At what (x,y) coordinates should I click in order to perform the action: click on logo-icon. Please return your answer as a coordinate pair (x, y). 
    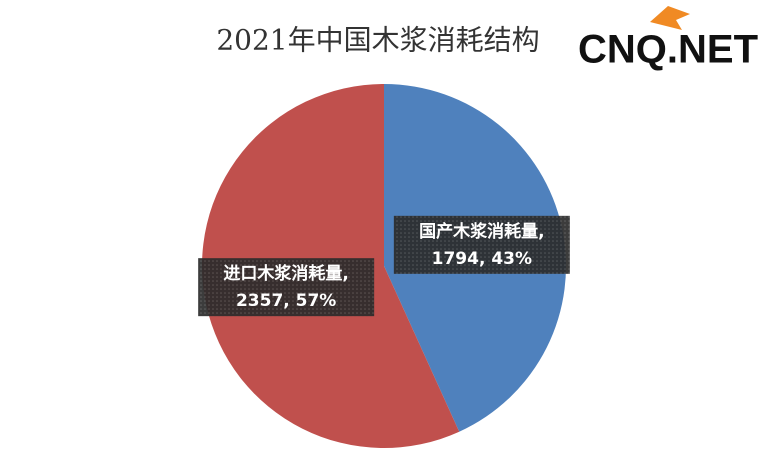
    Looking at the image, I should click on (670, 18).